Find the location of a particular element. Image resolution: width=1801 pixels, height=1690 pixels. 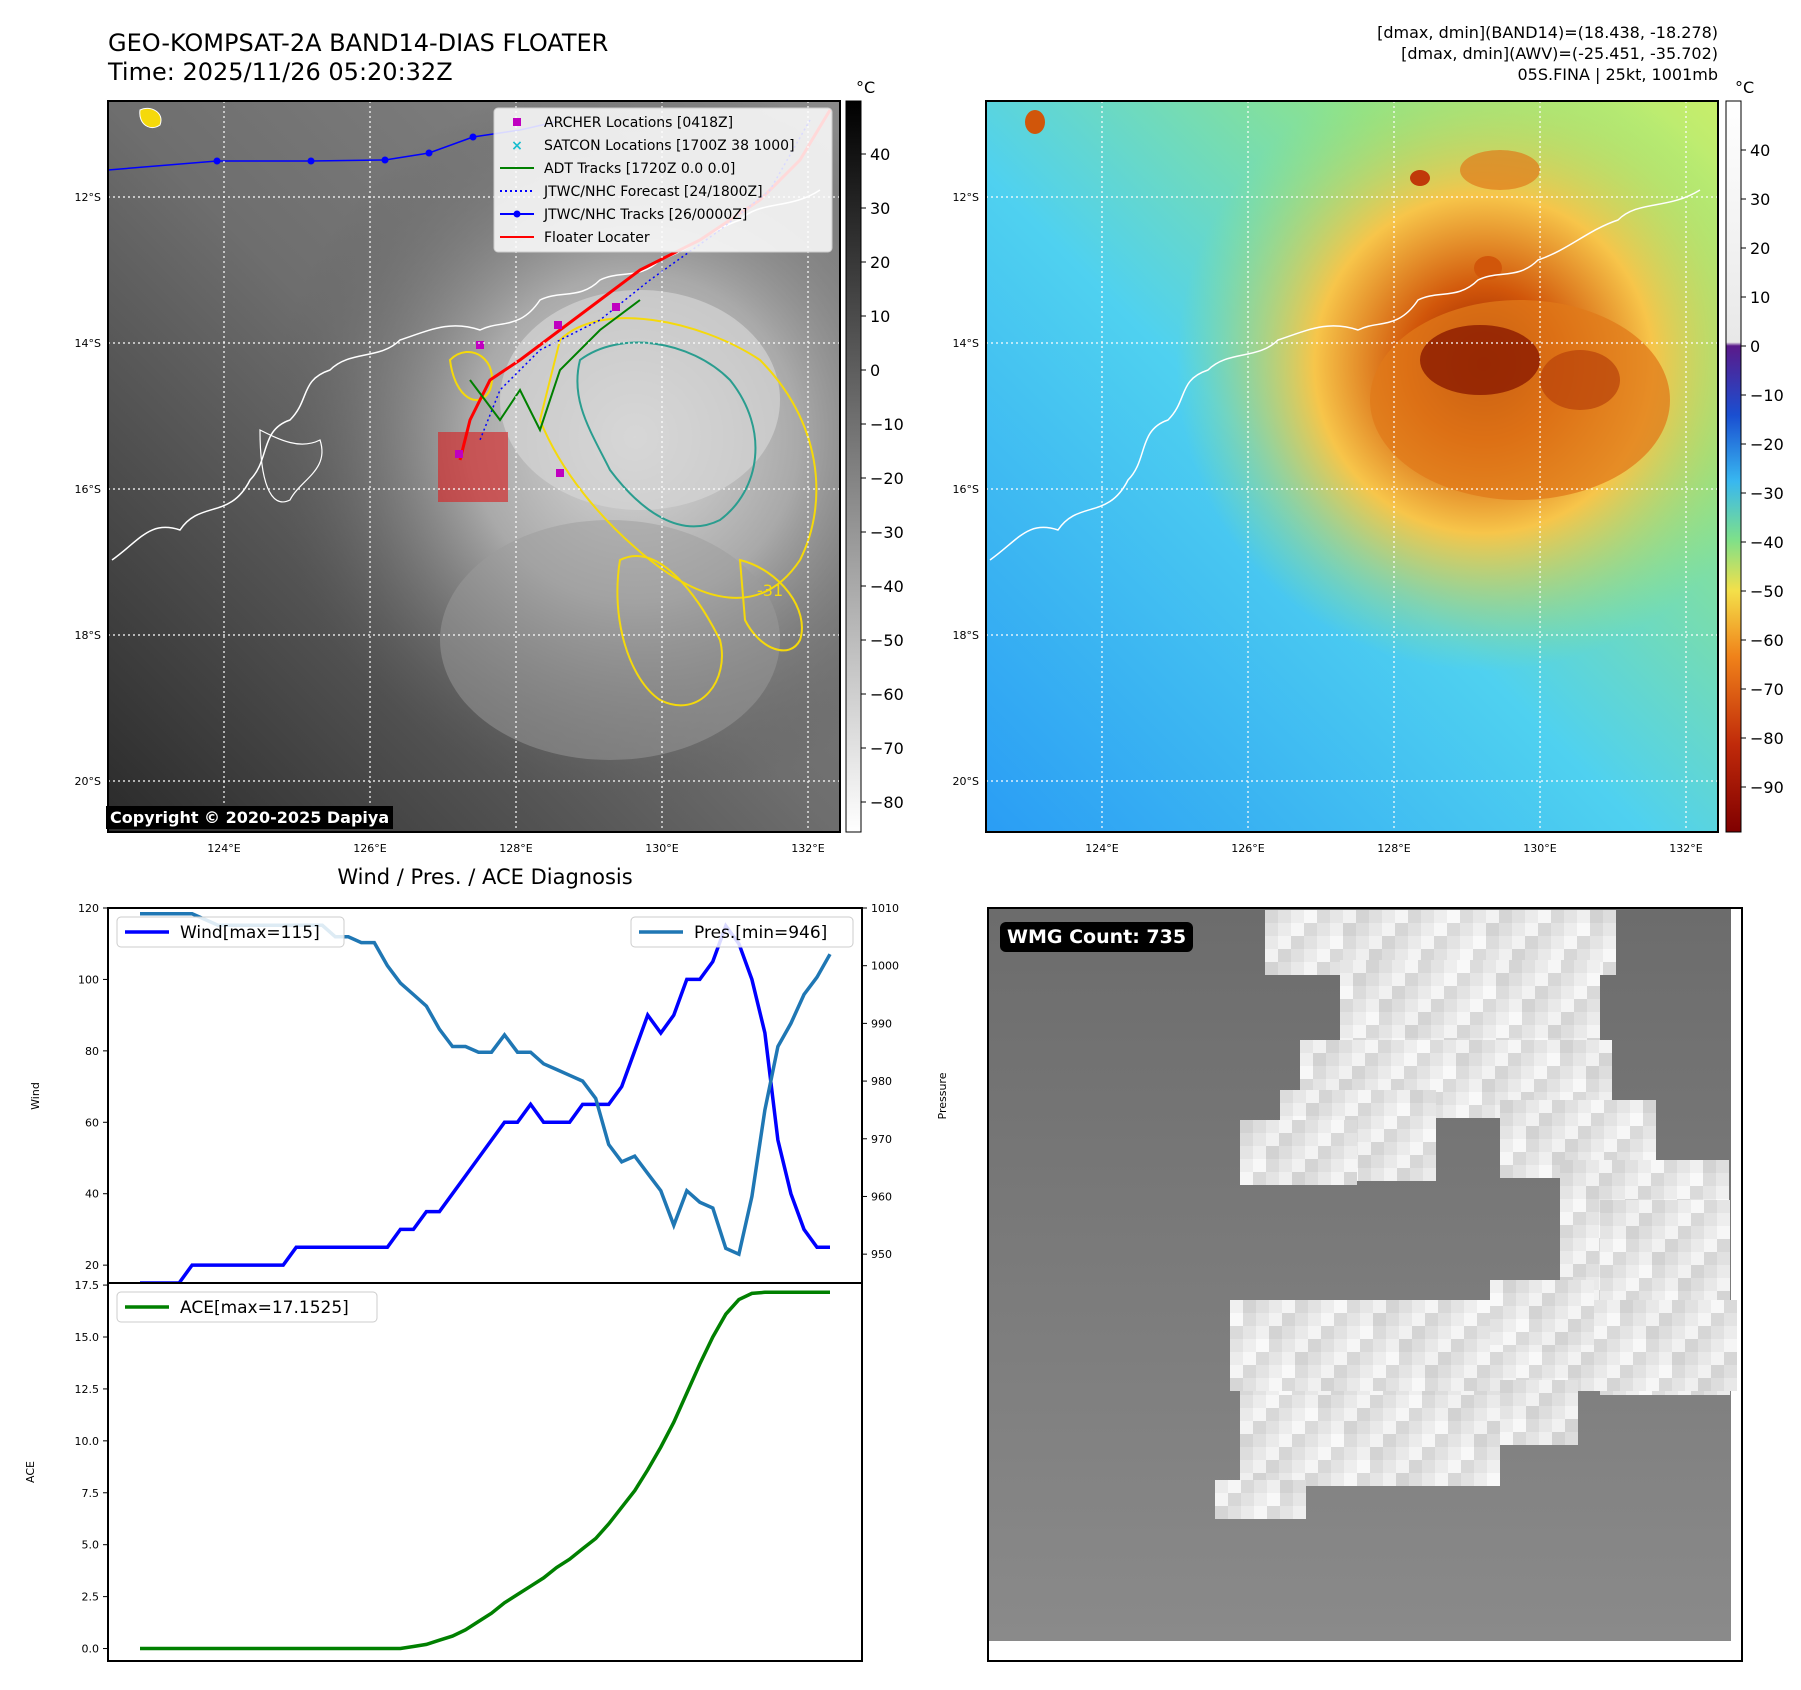

figure-time: Time: 2025/11/26 05:20:32Z is located at coordinates (280, 72).